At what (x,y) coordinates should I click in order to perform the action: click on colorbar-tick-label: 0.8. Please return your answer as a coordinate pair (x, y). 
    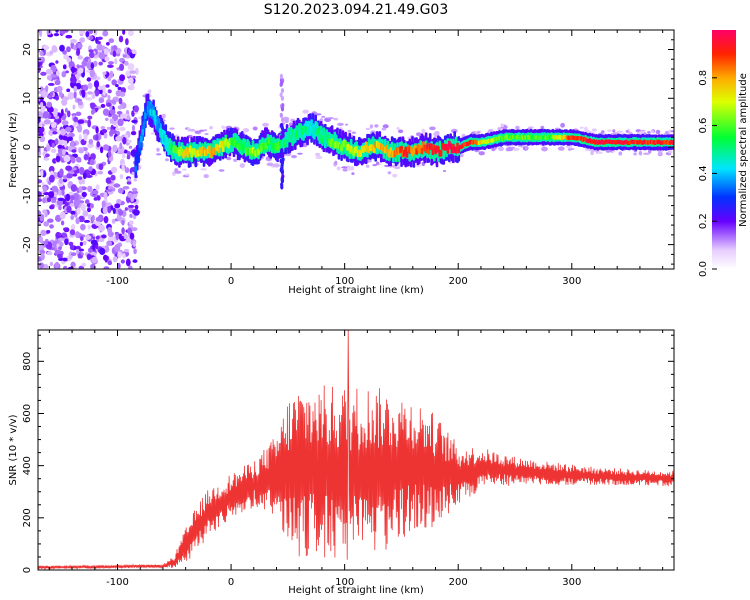
    Looking at the image, I should click on (703, 78).